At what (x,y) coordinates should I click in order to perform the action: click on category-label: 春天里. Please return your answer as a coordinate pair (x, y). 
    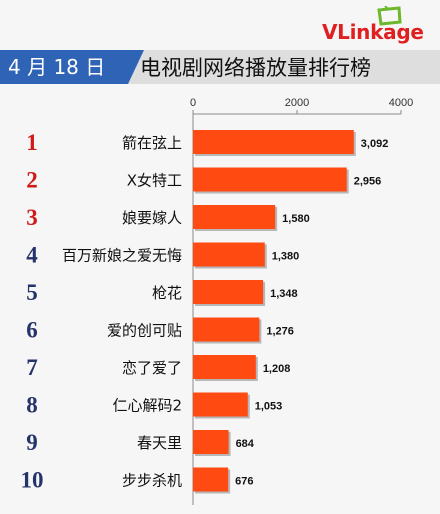
    Looking at the image, I should click on (159, 443).